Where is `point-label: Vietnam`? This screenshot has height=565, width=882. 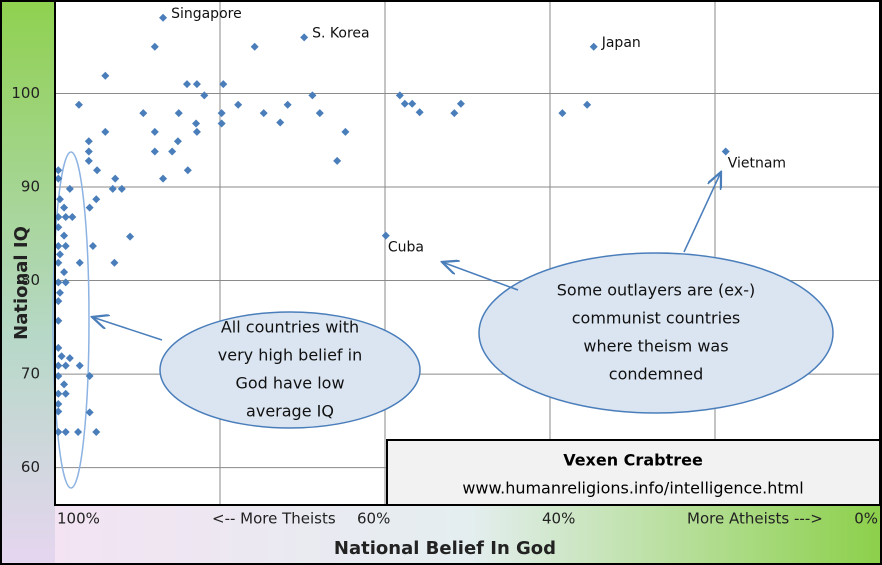
point-label: Vietnam is located at coordinates (757, 164).